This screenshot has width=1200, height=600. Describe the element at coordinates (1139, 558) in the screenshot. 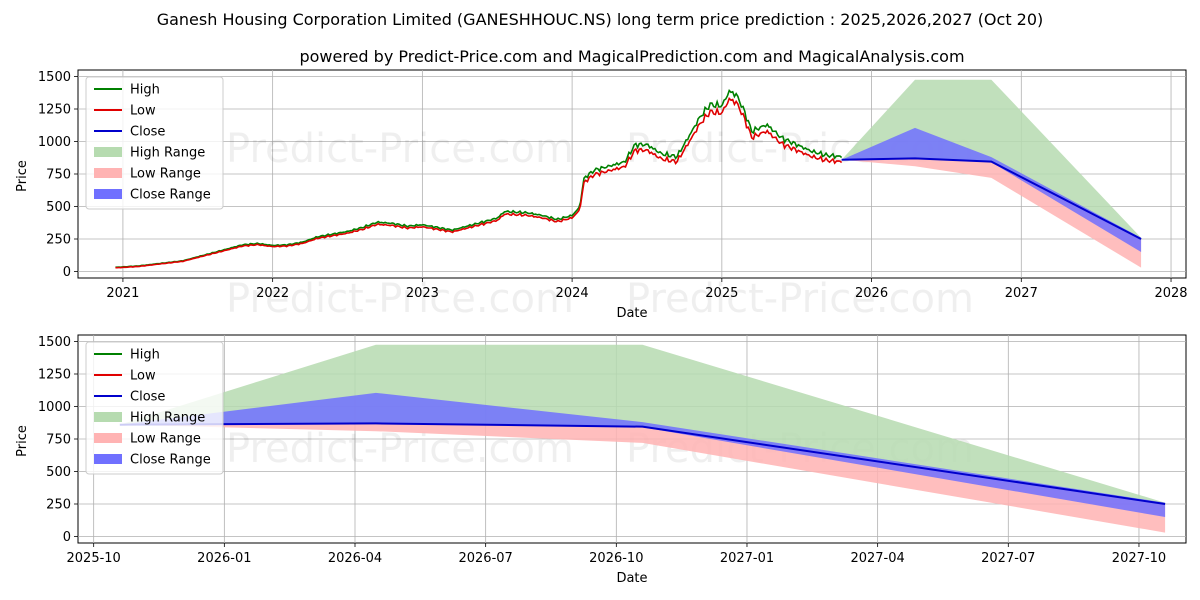

I see `x-tick-label: 2027-10` at that location.